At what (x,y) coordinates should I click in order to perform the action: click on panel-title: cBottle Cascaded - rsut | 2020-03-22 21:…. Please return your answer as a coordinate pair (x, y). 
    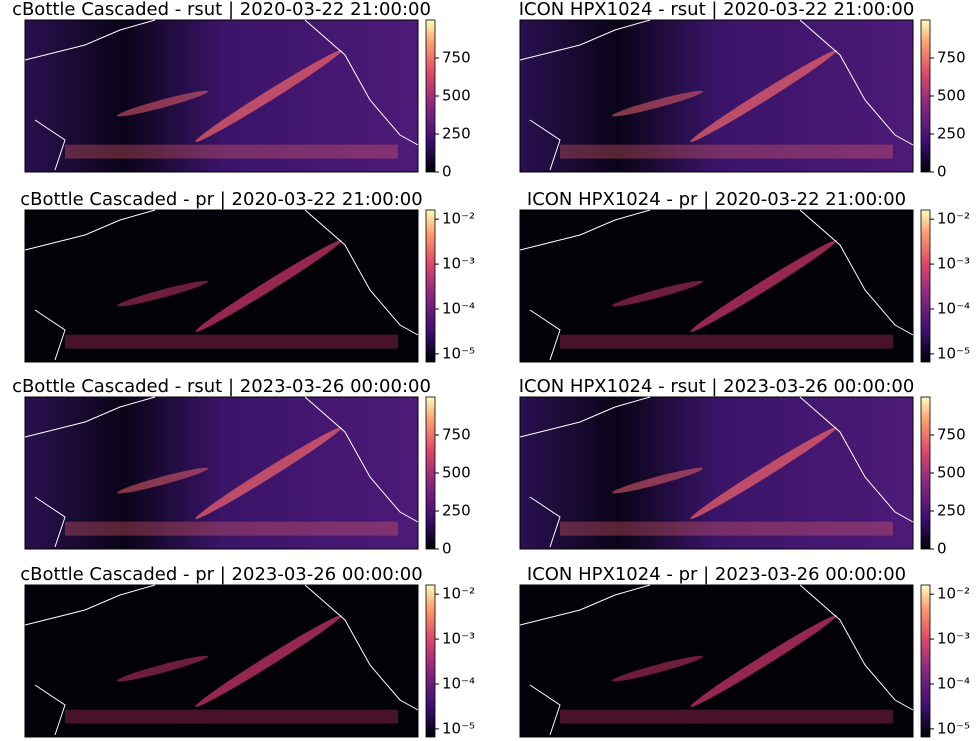
    Looking at the image, I should click on (221, 10).